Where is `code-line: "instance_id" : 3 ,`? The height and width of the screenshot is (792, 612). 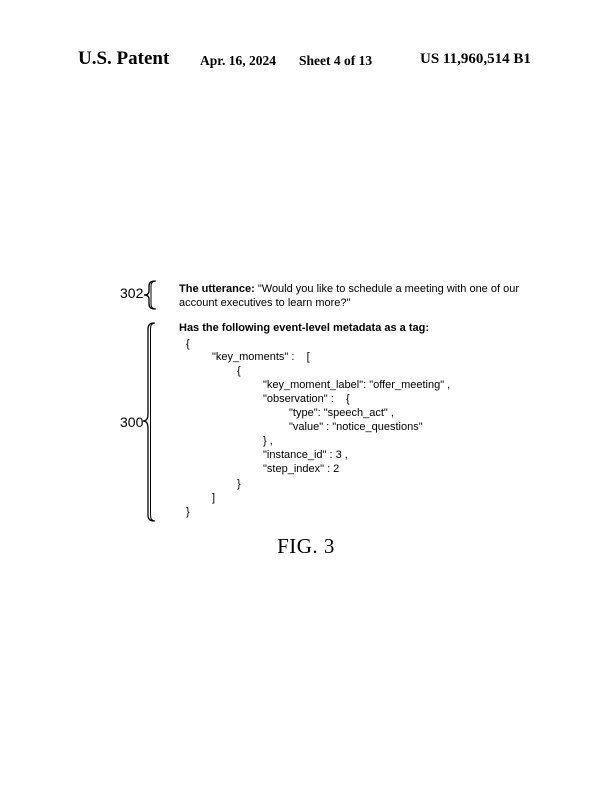 code-line: "instance_id" : 3 , is located at coordinates (305, 455).